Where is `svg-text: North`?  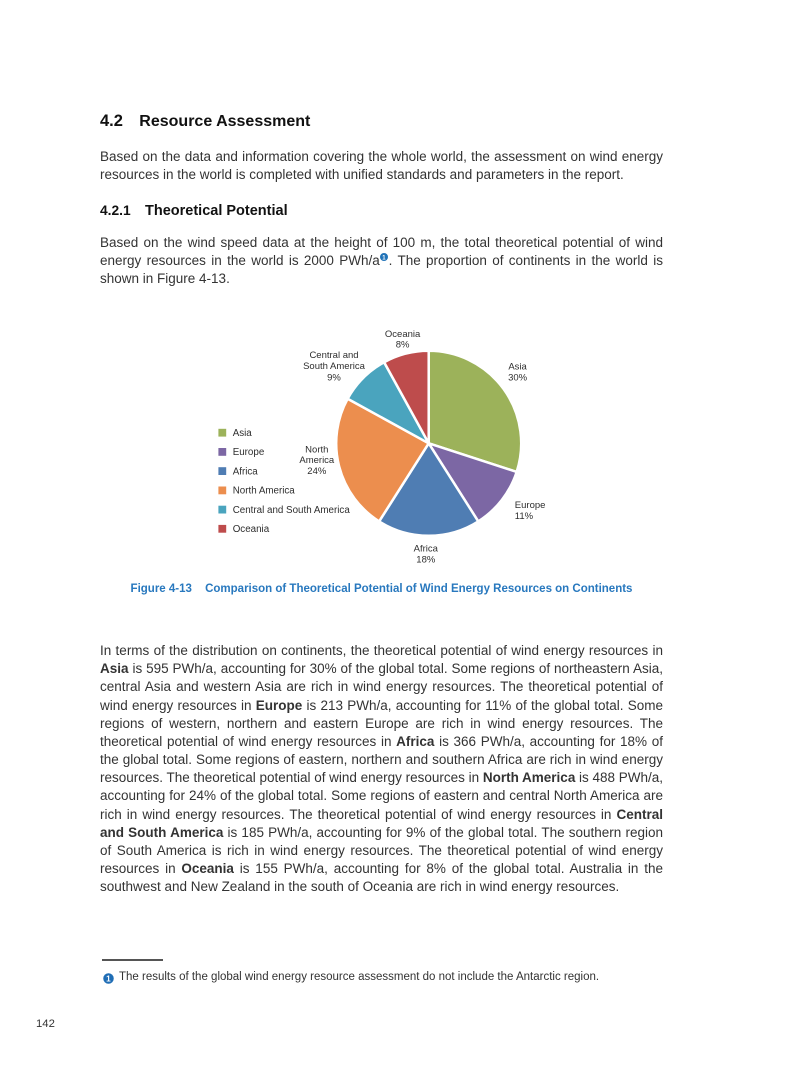
svg-text: North is located at coordinates (316, 449).